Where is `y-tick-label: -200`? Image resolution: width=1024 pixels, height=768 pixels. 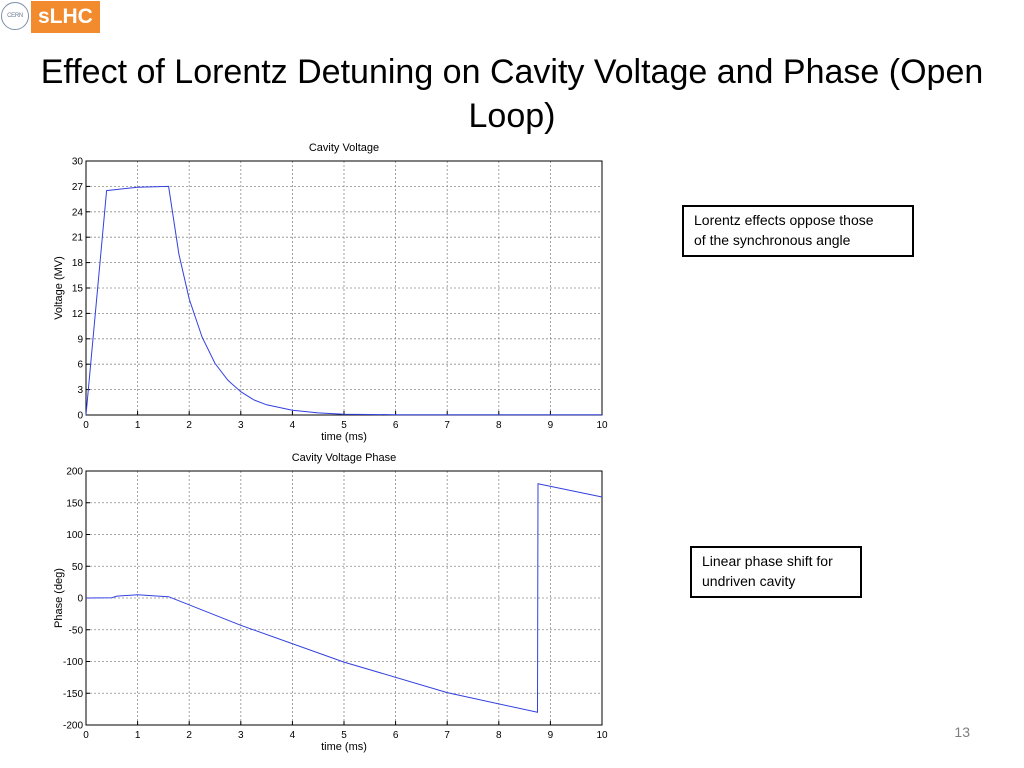
y-tick-label: -200 is located at coordinates (73, 726).